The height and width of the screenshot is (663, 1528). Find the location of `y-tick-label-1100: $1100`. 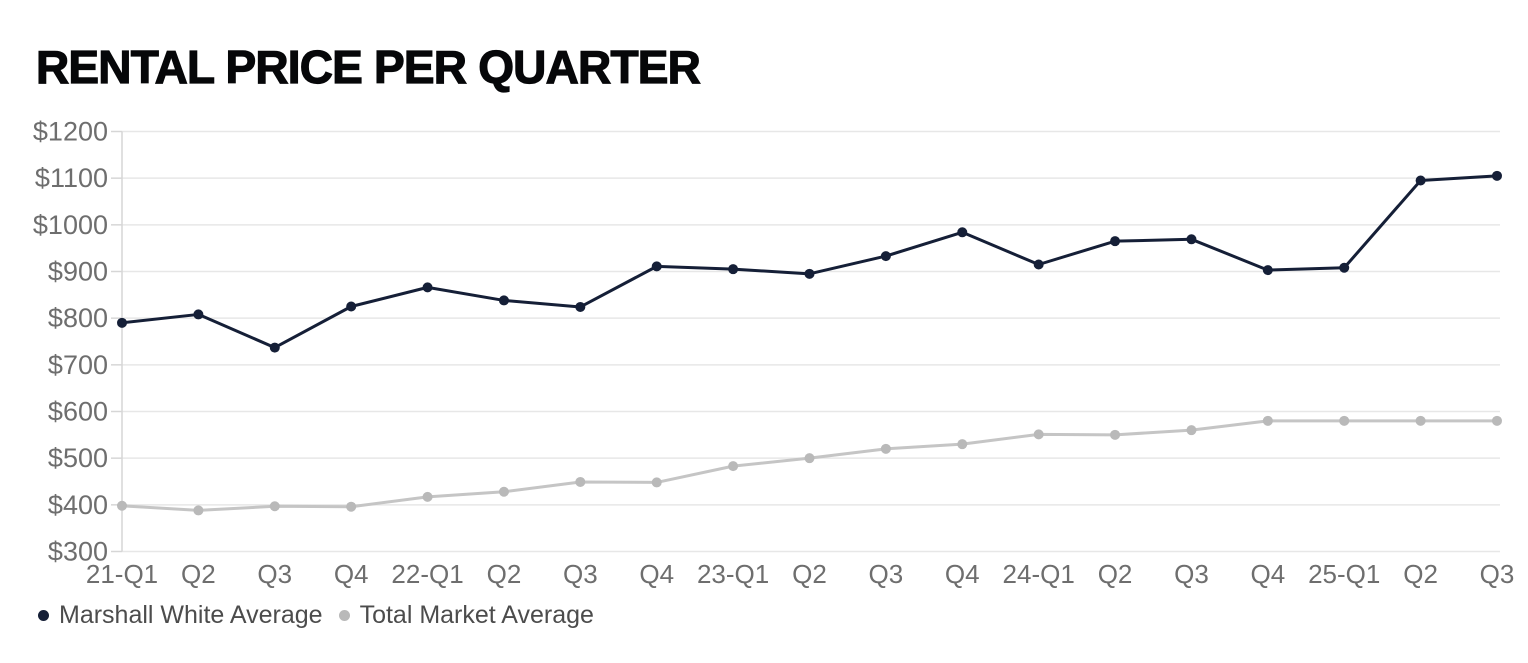

y-tick-label-1100: $1100 is located at coordinates (71, 178).